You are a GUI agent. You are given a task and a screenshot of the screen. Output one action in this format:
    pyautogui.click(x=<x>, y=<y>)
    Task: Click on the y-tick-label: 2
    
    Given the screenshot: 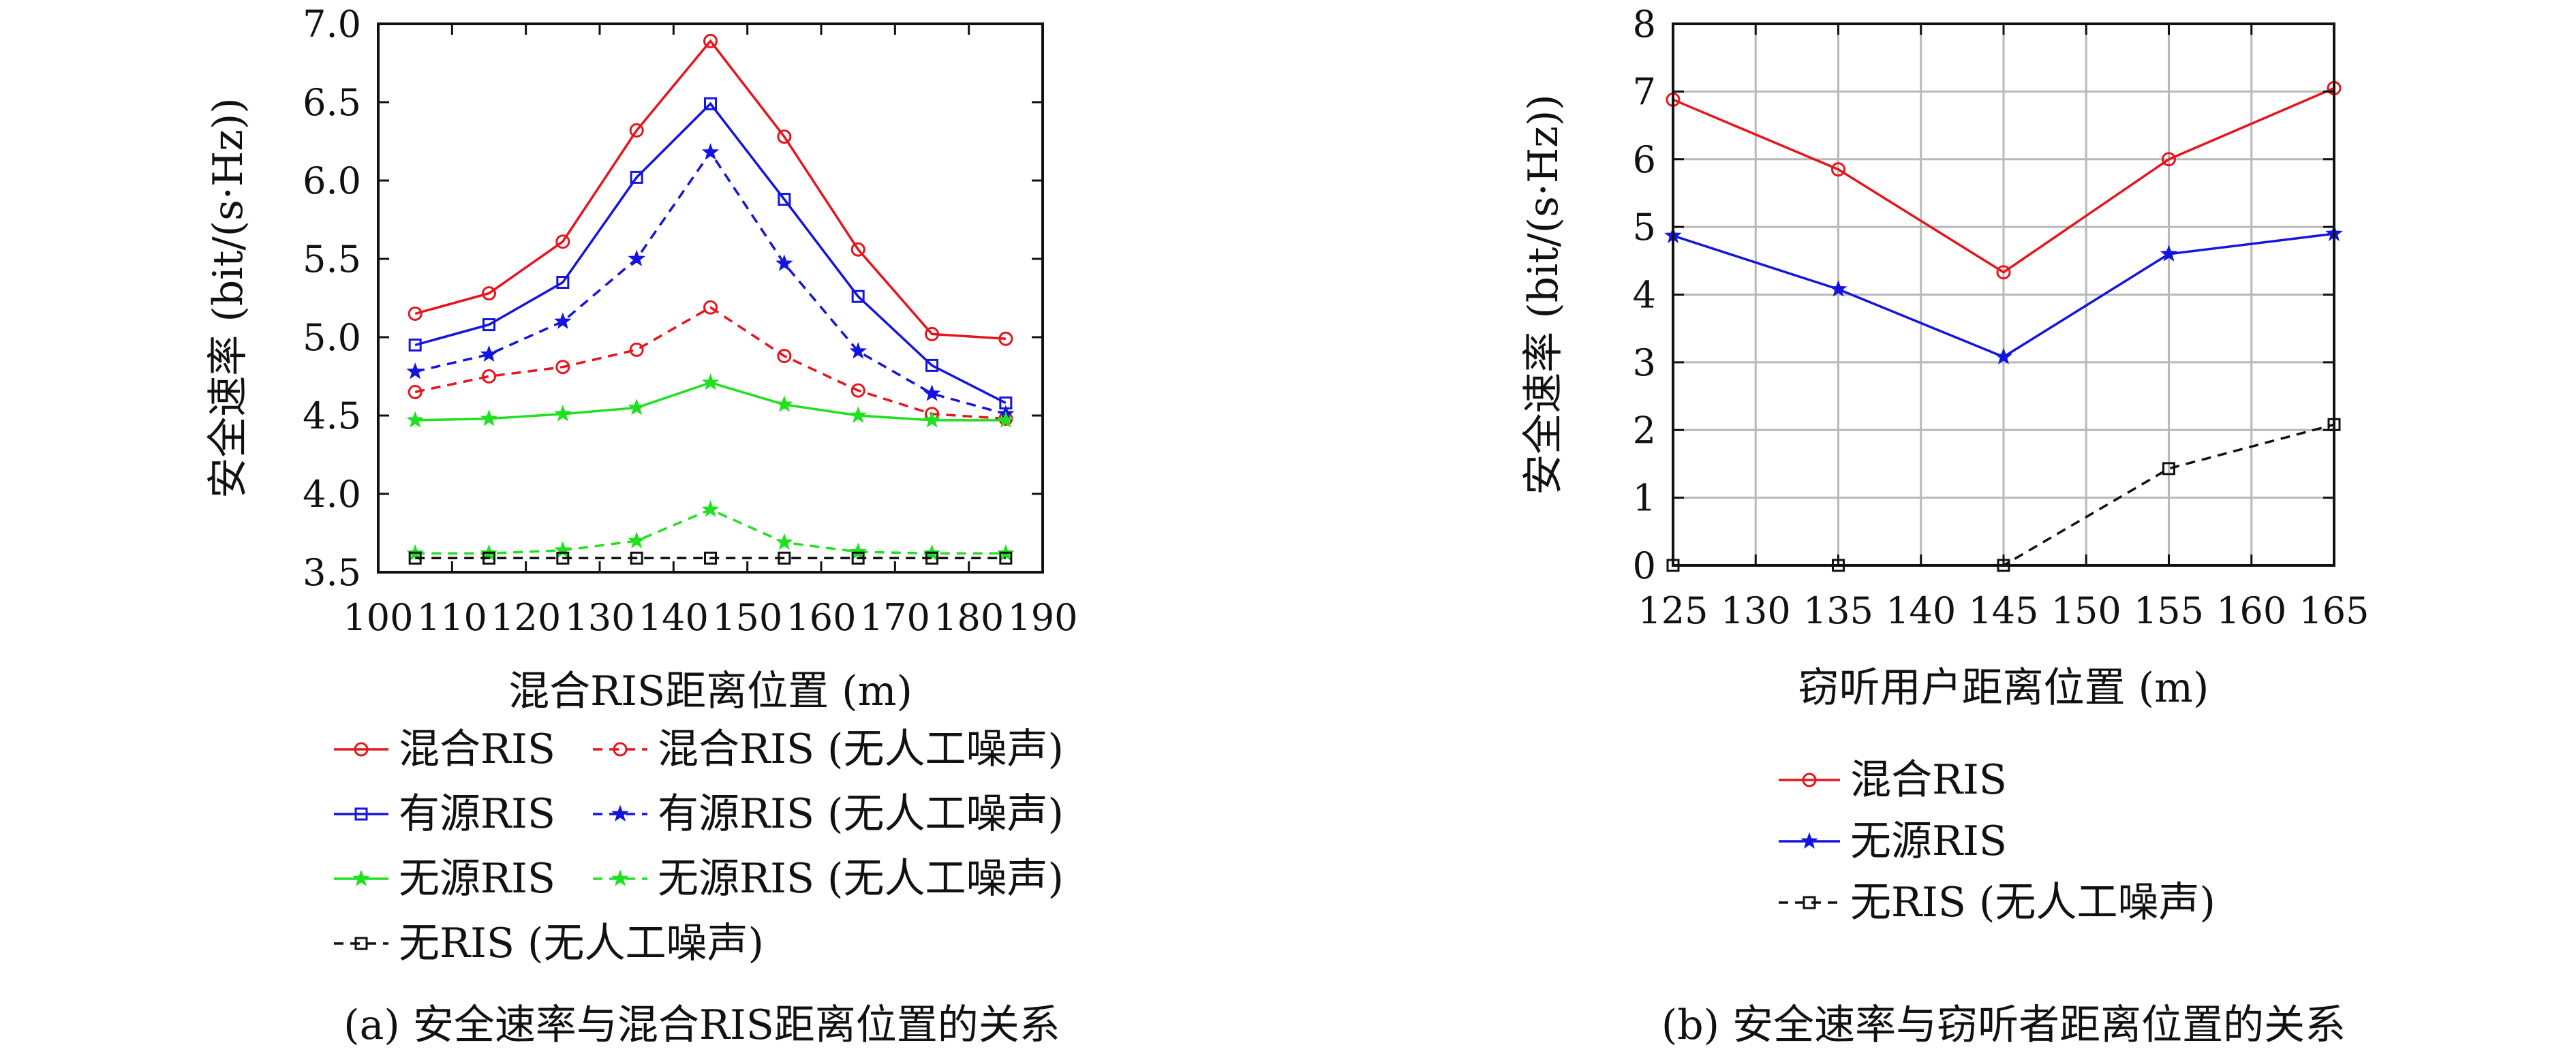 What is the action you would take?
    pyautogui.click(x=1644, y=431)
    